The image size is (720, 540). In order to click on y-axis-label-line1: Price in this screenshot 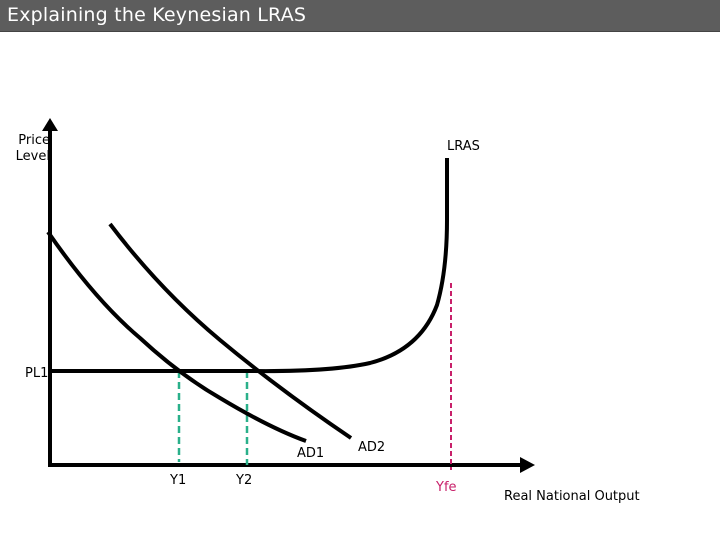, I will do `click(34, 140)`.